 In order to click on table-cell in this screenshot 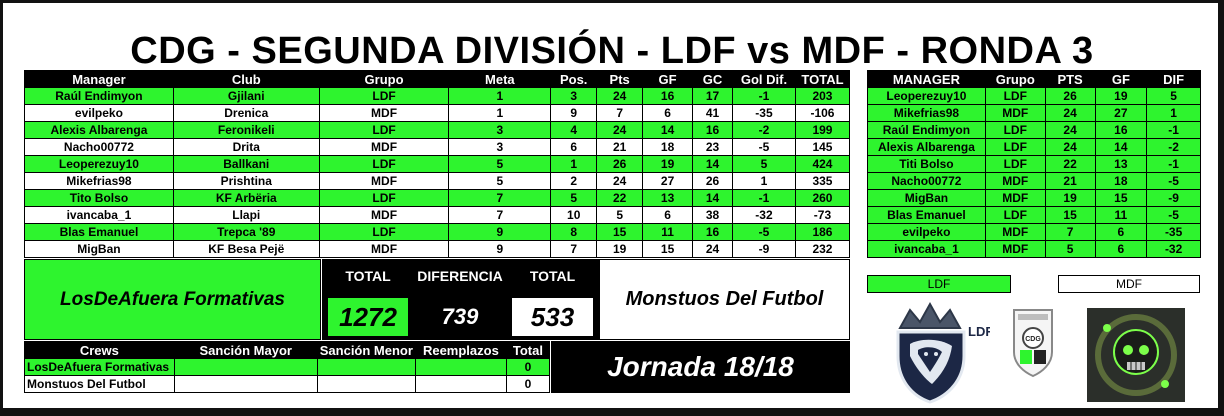, I will do `click(366, 384)`.